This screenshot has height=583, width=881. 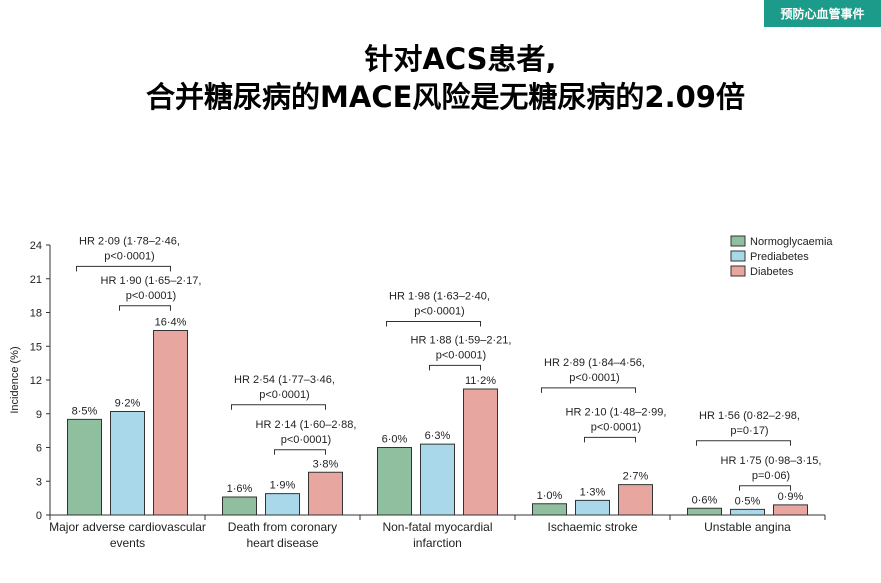 I want to click on y-tick-label: 3, so click(x=39, y=482).